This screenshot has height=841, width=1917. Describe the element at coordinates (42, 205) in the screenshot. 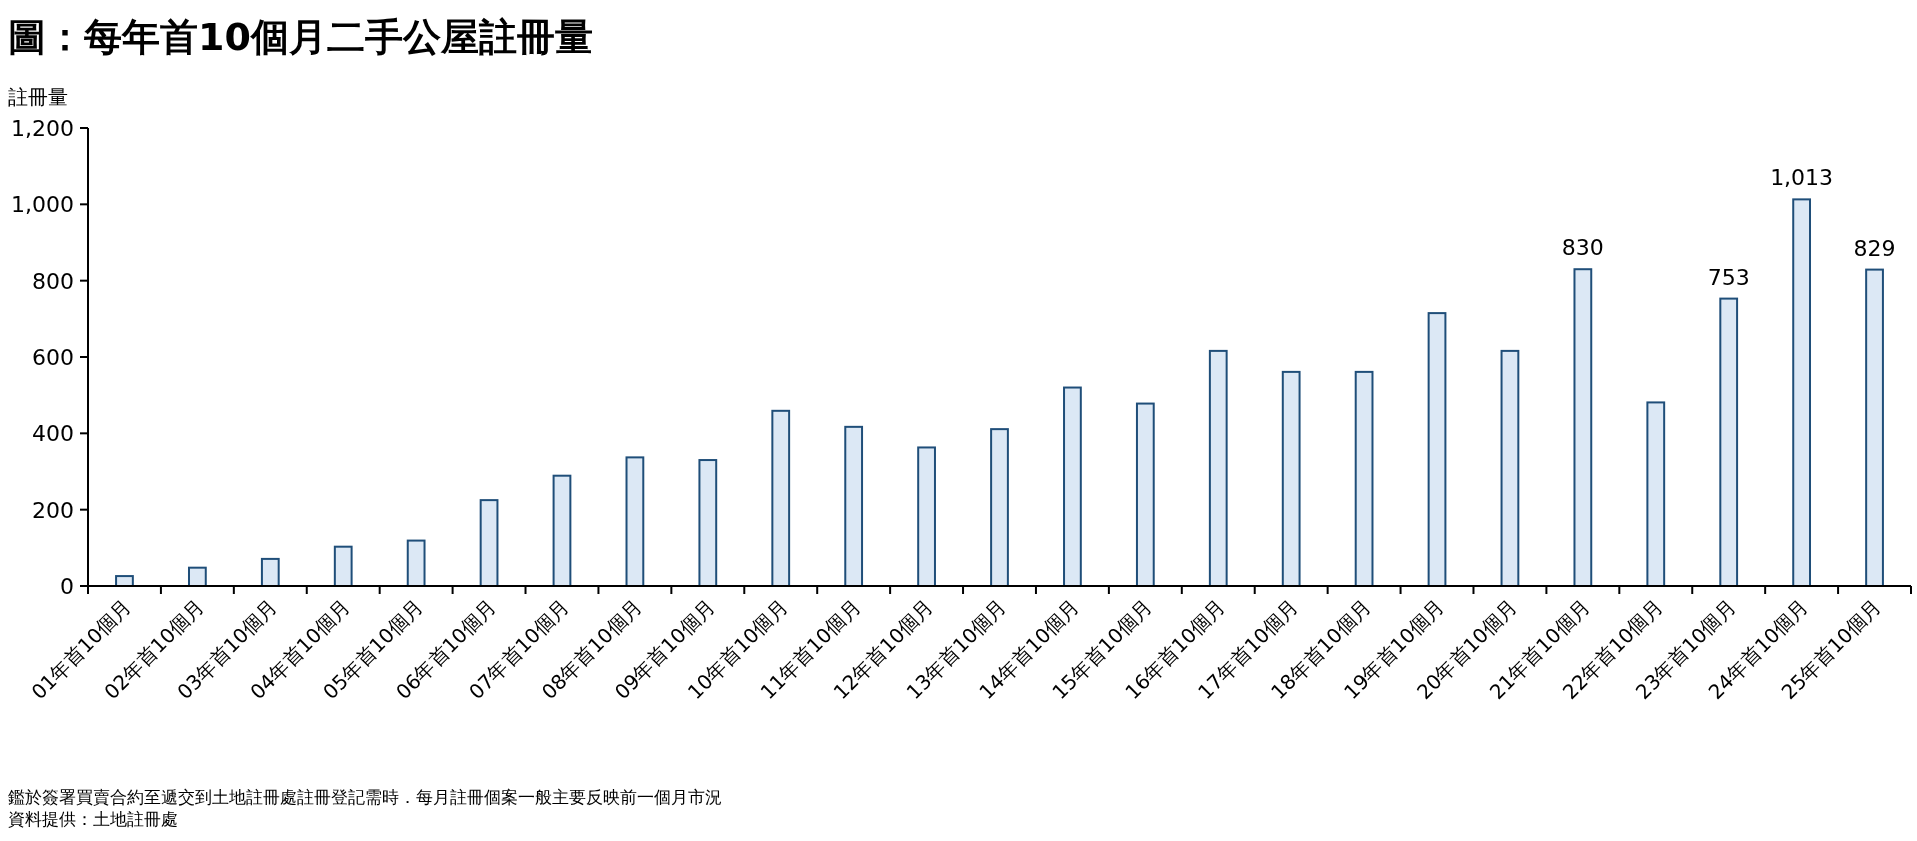

I see `y-tick-label: 1,000` at that location.